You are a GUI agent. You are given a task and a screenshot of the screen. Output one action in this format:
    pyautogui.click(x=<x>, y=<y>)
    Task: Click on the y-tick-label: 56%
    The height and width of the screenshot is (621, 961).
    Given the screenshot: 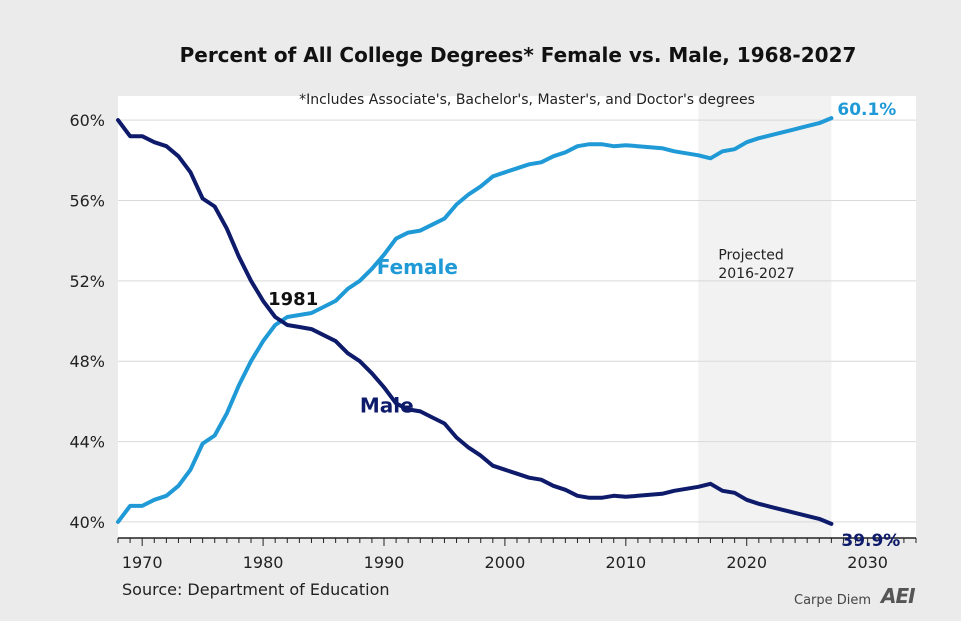 What is the action you would take?
    pyautogui.click(x=87, y=200)
    